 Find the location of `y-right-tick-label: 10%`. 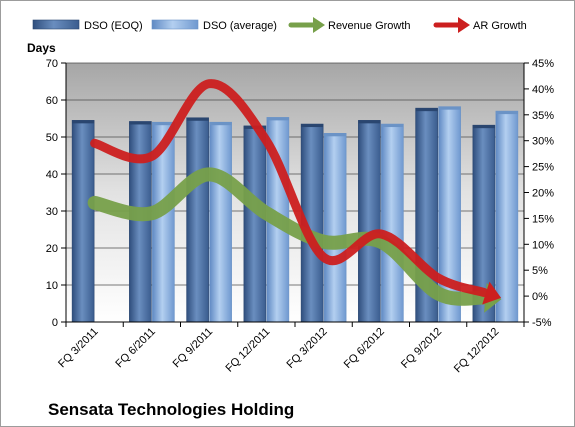

y-right-tick-label: 10% is located at coordinates (543, 245).